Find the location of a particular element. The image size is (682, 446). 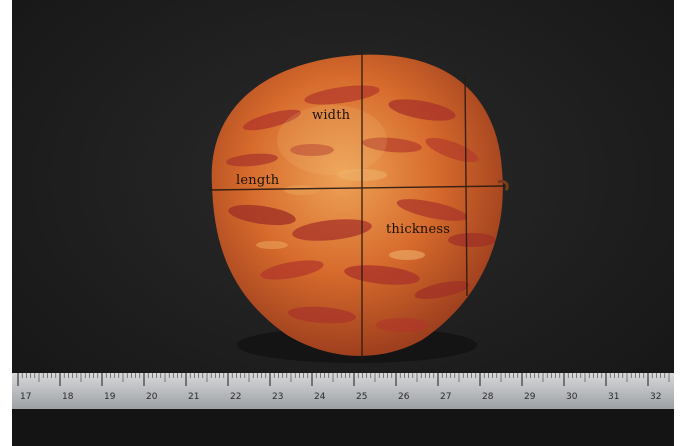

ruler-number: 25 is located at coordinates (361, 397).